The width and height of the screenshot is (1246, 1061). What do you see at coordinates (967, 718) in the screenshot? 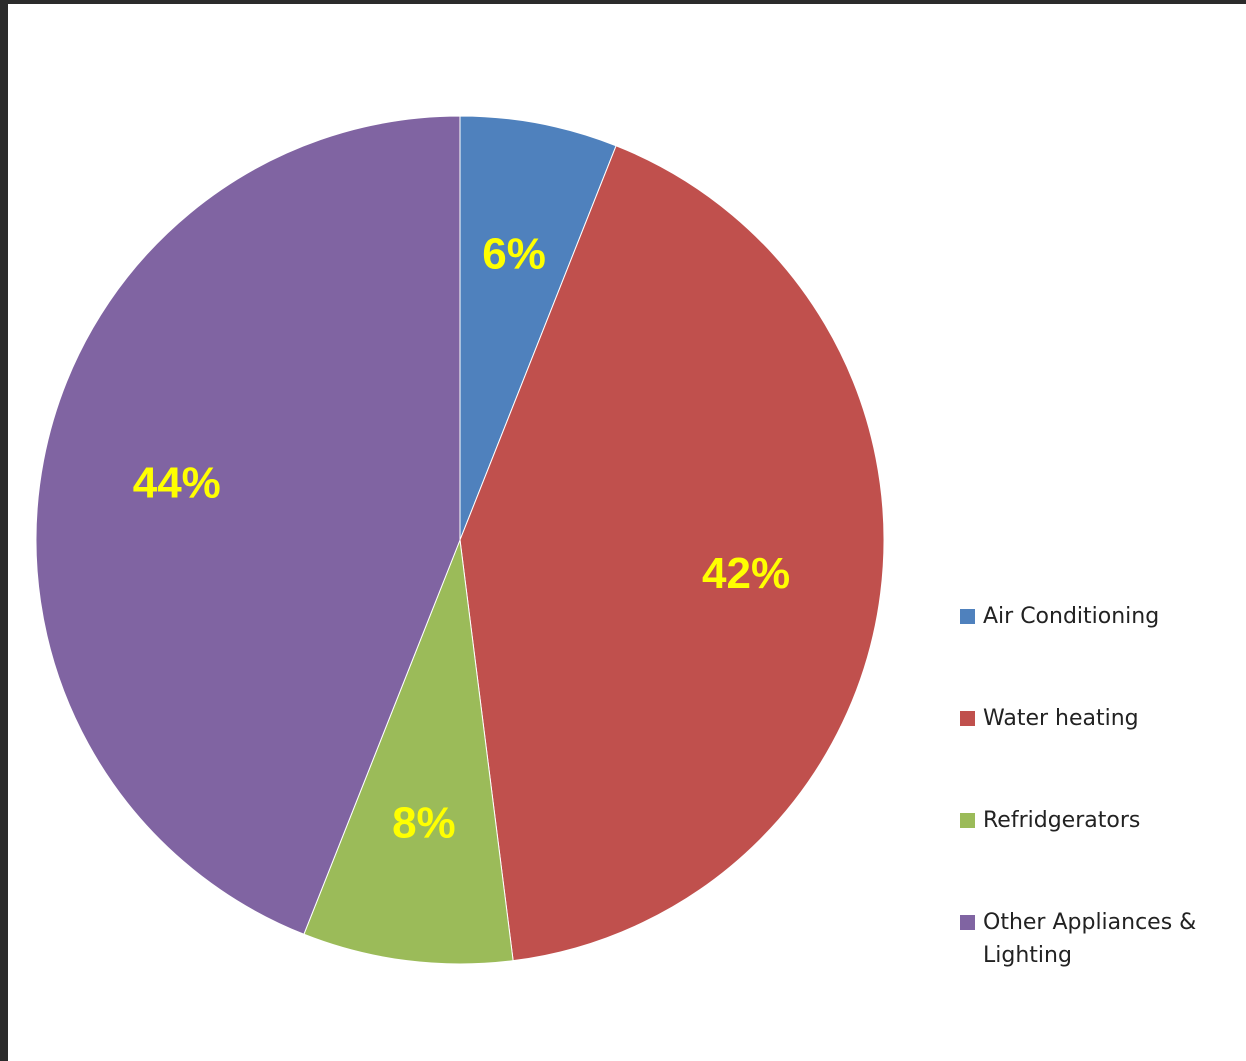
I see `legend-swatch-water-heating` at bounding box center [967, 718].